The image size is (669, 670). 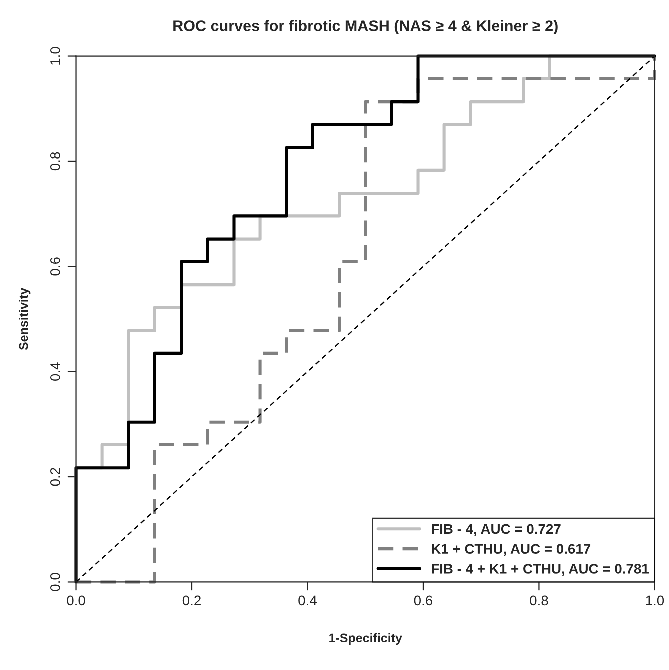 What do you see at coordinates (307, 601) in the screenshot?
I see `x-tick-label: 0.4` at bounding box center [307, 601].